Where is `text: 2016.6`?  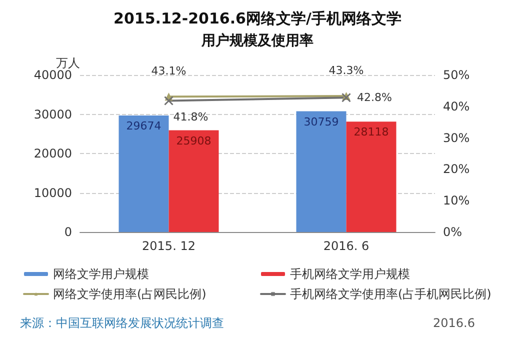 text: 2016.6 is located at coordinates (454, 323).